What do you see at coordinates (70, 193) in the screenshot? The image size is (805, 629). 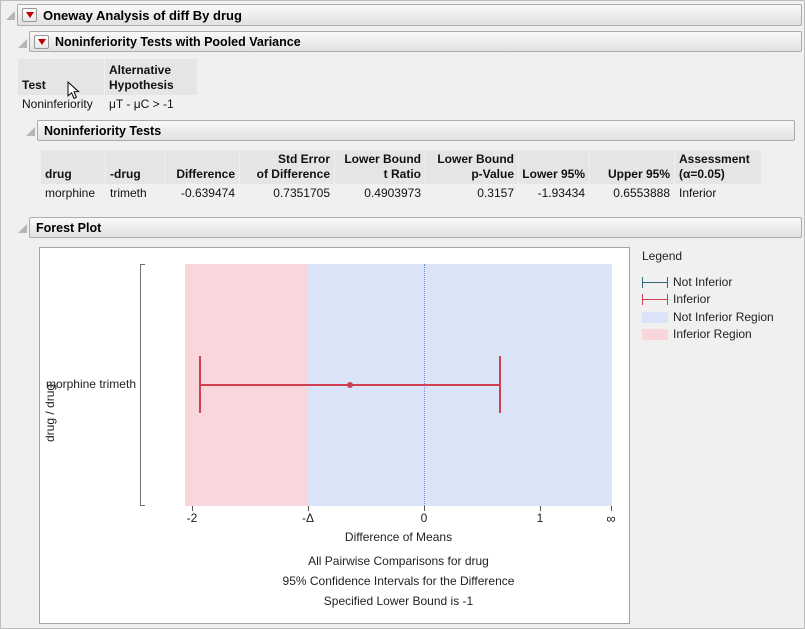 I see `cell-drug: morphine` at bounding box center [70, 193].